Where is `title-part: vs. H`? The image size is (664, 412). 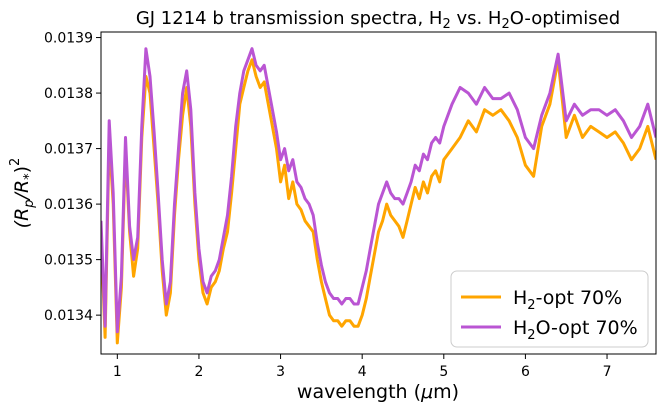 title-part: vs. H is located at coordinates (476, 18).